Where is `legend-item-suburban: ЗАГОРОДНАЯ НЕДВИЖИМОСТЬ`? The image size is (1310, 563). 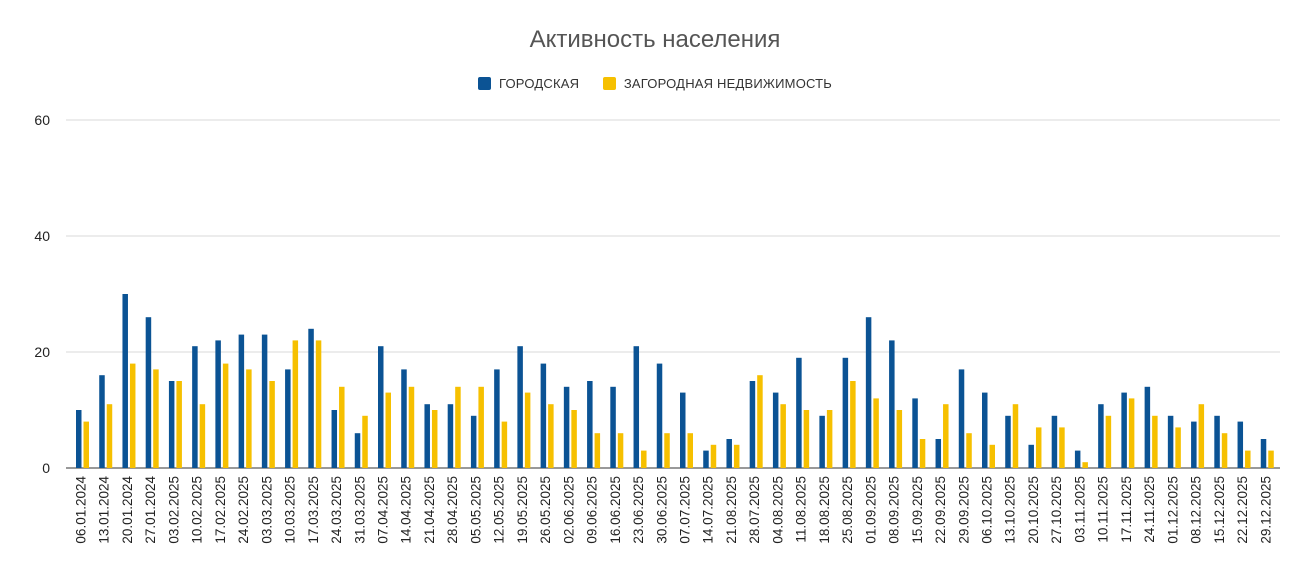
legend-item-suburban: ЗАГОРОДНАЯ НЕДВИЖИМОСТЬ is located at coordinates (717, 83).